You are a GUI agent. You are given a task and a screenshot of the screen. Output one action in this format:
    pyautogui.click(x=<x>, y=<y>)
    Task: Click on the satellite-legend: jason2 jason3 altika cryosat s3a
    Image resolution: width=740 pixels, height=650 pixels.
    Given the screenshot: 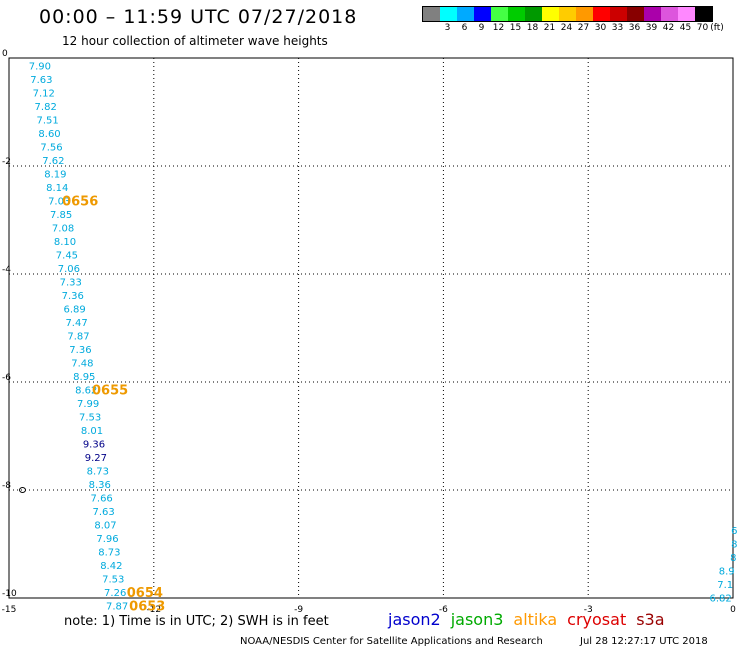 What is the action you would take?
    pyautogui.click(x=531, y=619)
    